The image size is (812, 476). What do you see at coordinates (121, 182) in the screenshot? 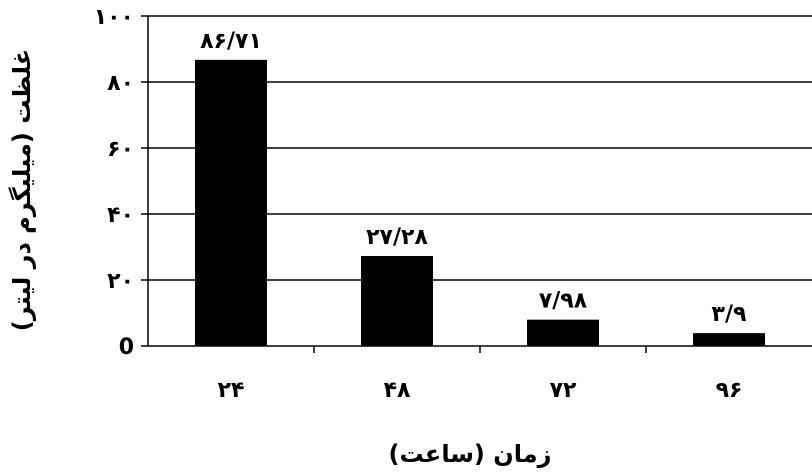
I see `y-axis-ticks: 0 ۲۰ ۴۰ ۶۰ ۸۰ ۱۰۰` at bounding box center [121, 182].